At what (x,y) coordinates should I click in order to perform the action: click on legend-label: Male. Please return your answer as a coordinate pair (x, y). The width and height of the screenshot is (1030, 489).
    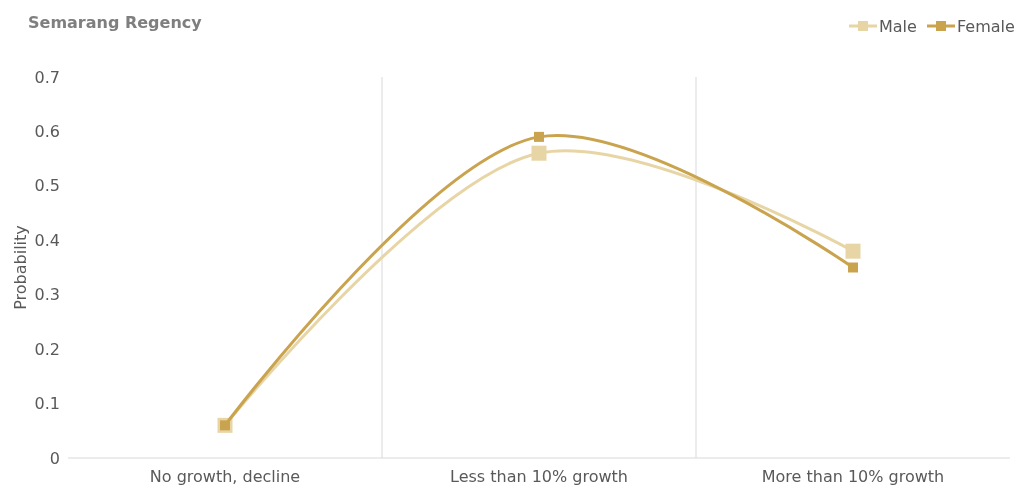
    Looking at the image, I should click on (898, 26).